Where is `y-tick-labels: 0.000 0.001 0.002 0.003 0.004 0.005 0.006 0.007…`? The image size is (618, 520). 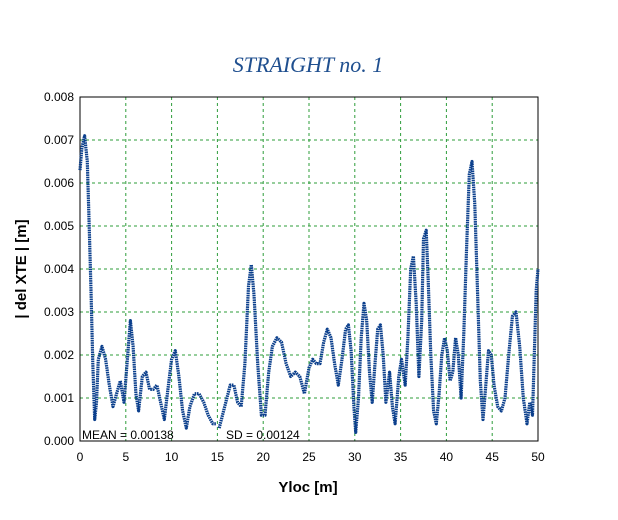 y-tick-labels: 0.000 0.001 0.002 0.003 0.004 0.005 0.006 0.007… is located at coordinates (59, 269).